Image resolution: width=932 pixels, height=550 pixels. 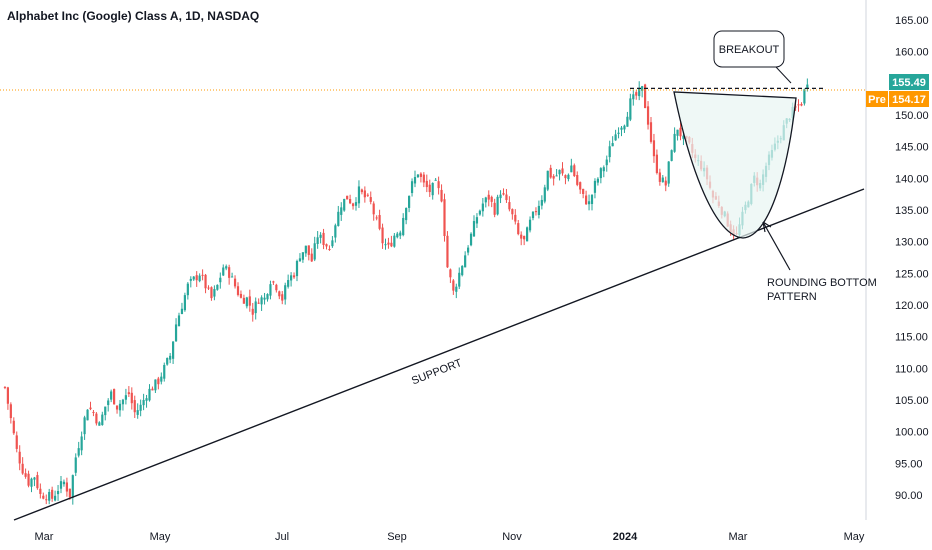 What do you see at coordinates (749, 49) in the screenshot?
I see `breakout-callout-box` at bounding box center [749, 49].